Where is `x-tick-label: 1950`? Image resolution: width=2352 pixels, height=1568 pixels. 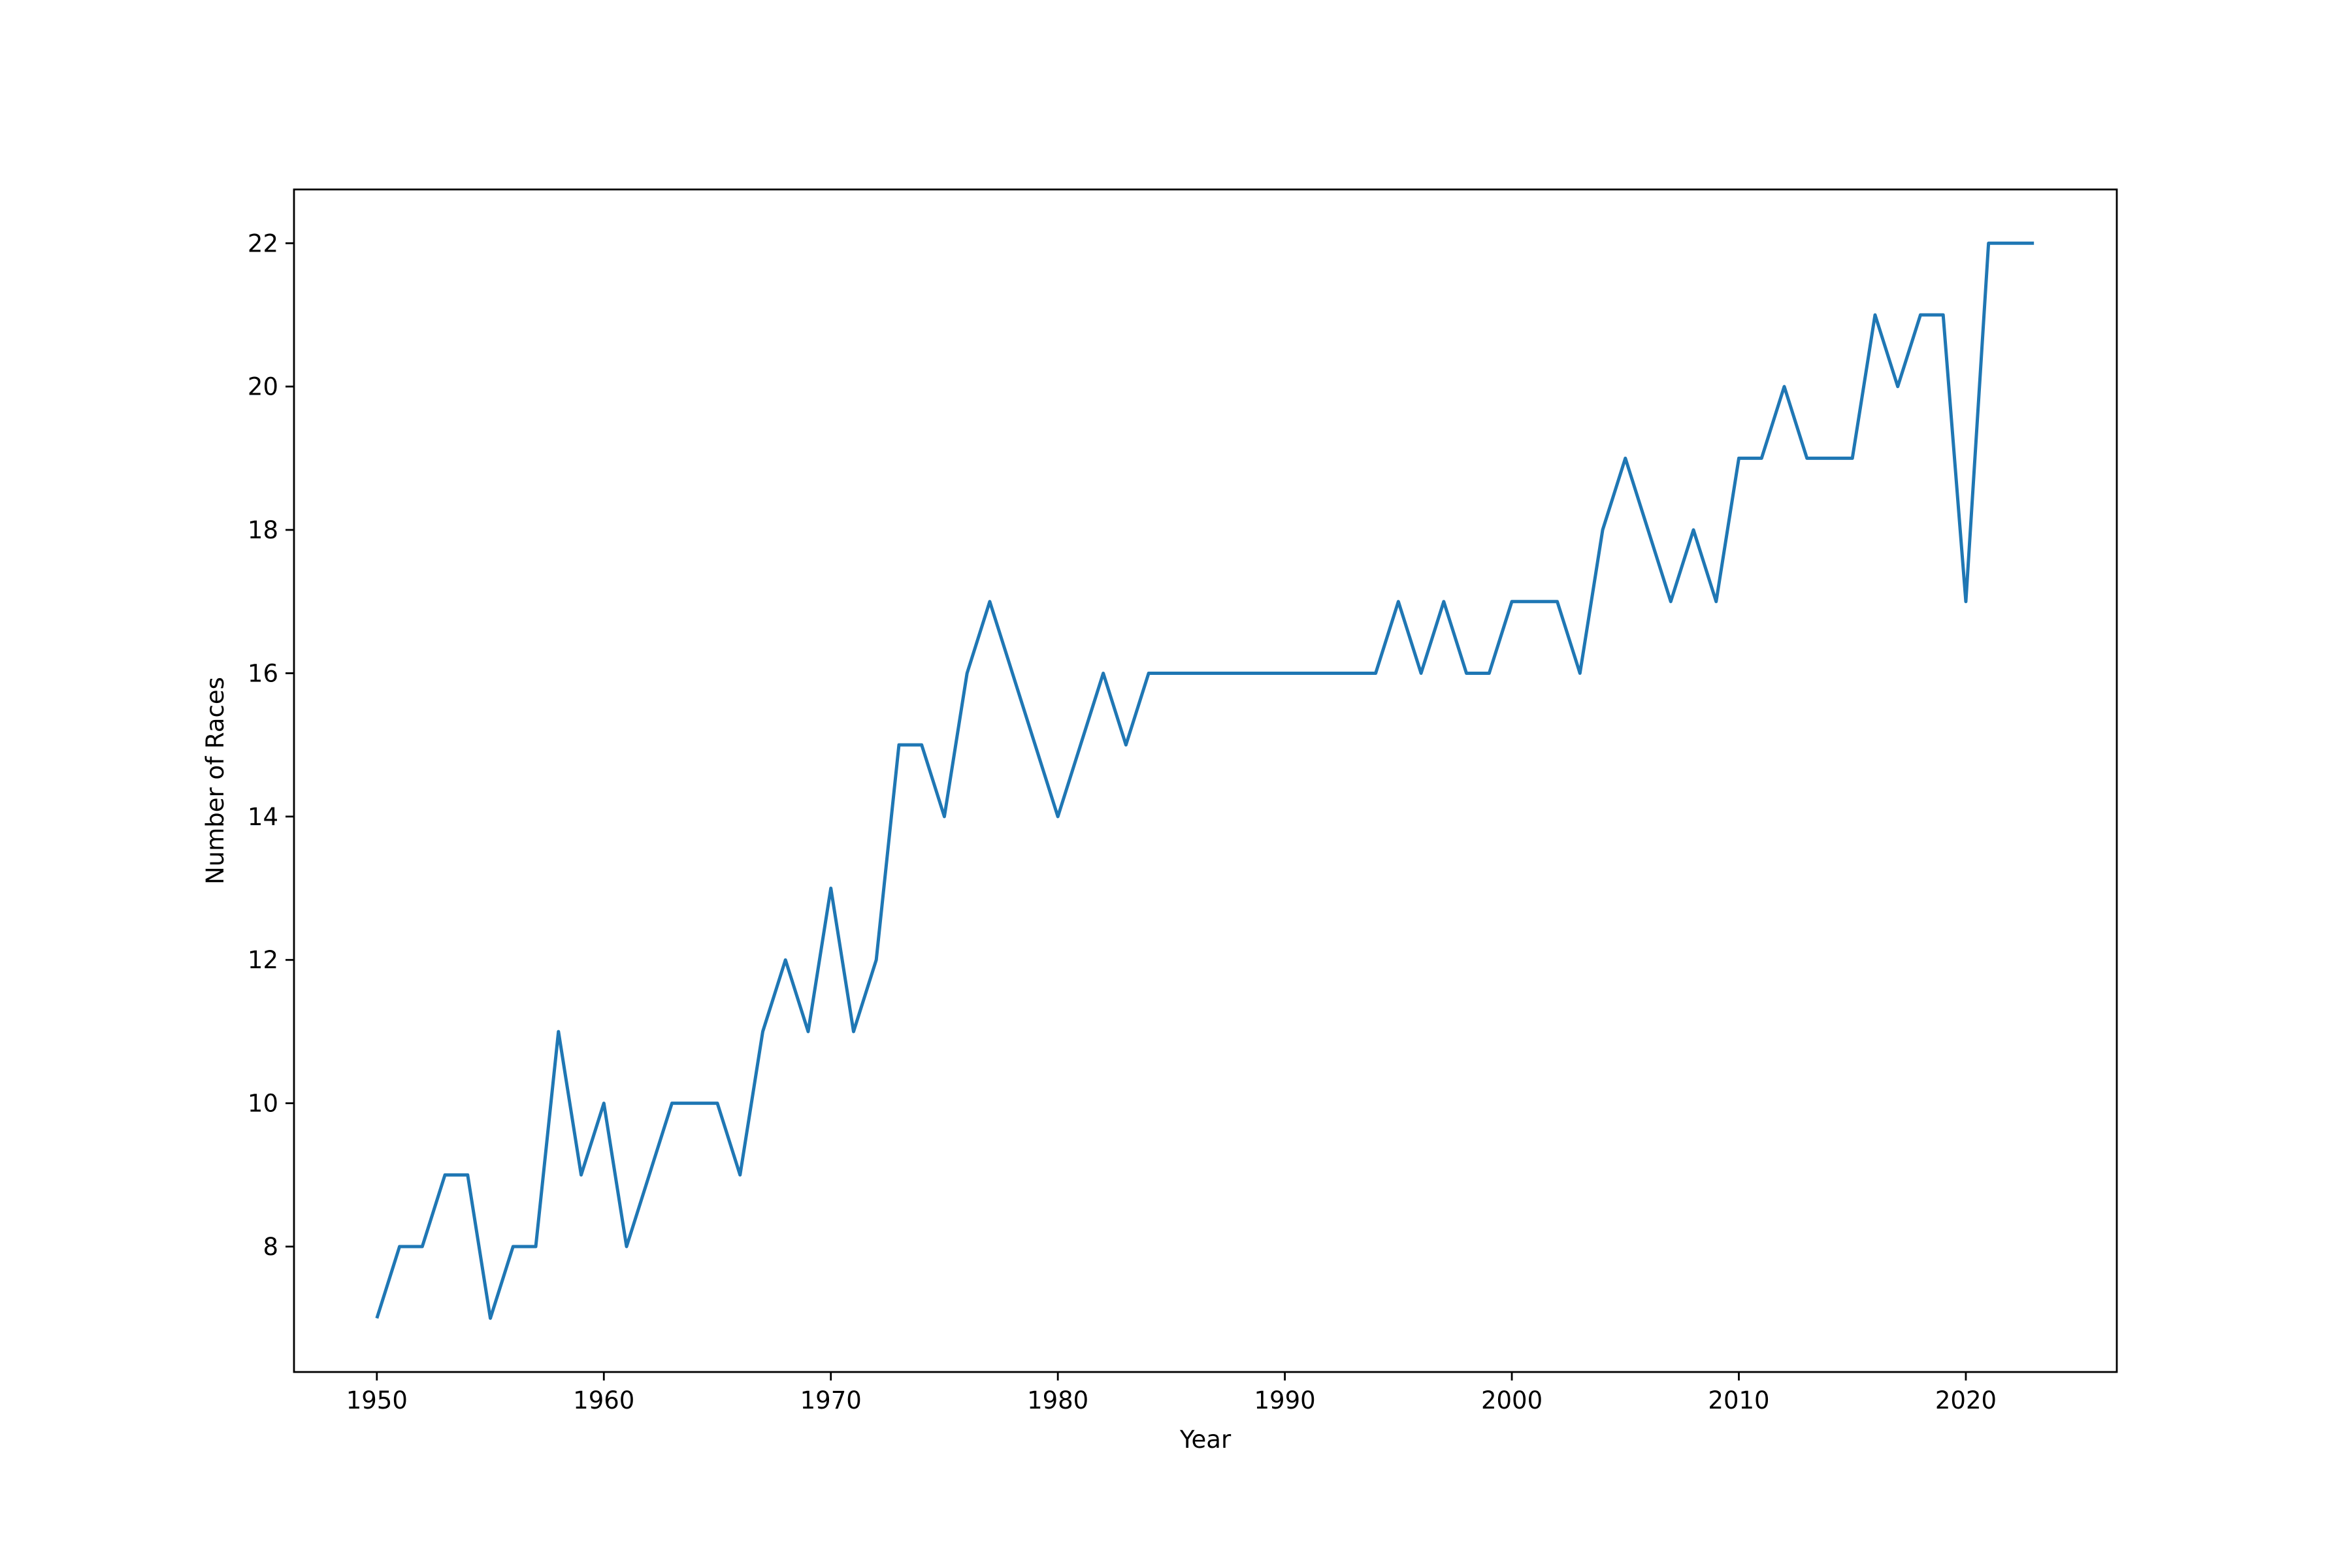
x-tick-label: 1950 is located at coordinates (377, 1400).